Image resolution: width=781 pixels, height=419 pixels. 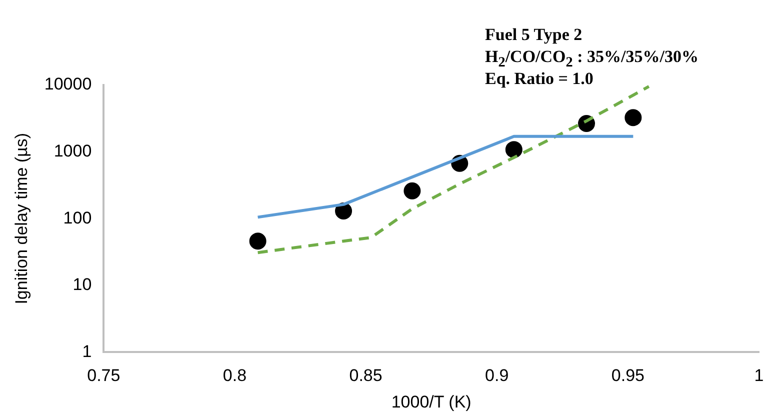 I want to click on x-tick-label: 0.95, so click(x=627, y=376).